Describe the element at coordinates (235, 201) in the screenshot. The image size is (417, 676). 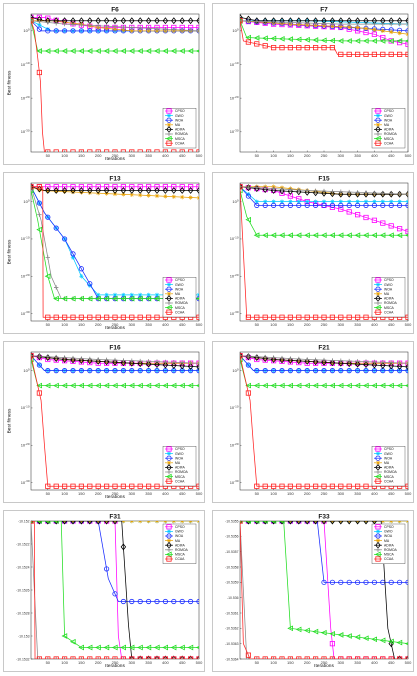
I see `y-tick-label: 100` at that location.